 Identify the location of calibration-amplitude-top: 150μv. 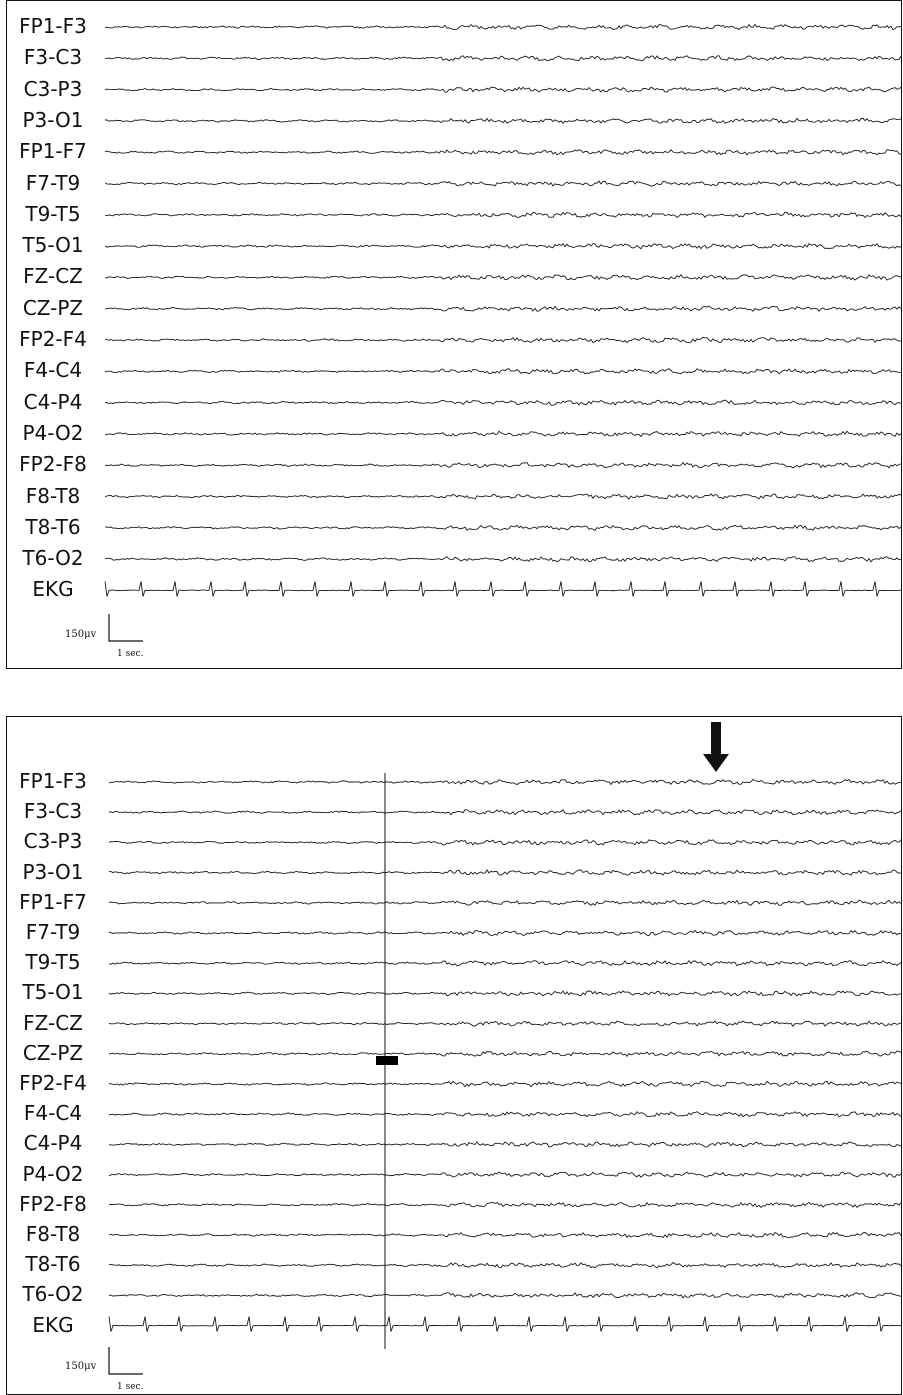
(81, 634).